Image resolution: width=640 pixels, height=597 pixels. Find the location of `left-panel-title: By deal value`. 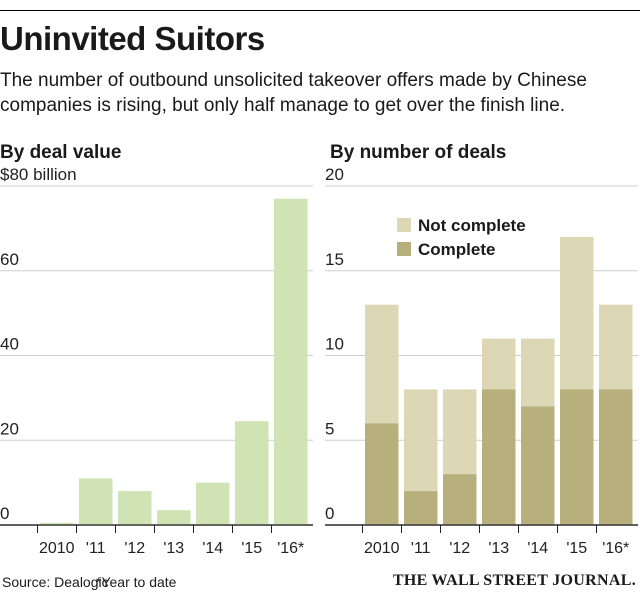

left-panel-title: By deal value is located at coordinates (61, 152).